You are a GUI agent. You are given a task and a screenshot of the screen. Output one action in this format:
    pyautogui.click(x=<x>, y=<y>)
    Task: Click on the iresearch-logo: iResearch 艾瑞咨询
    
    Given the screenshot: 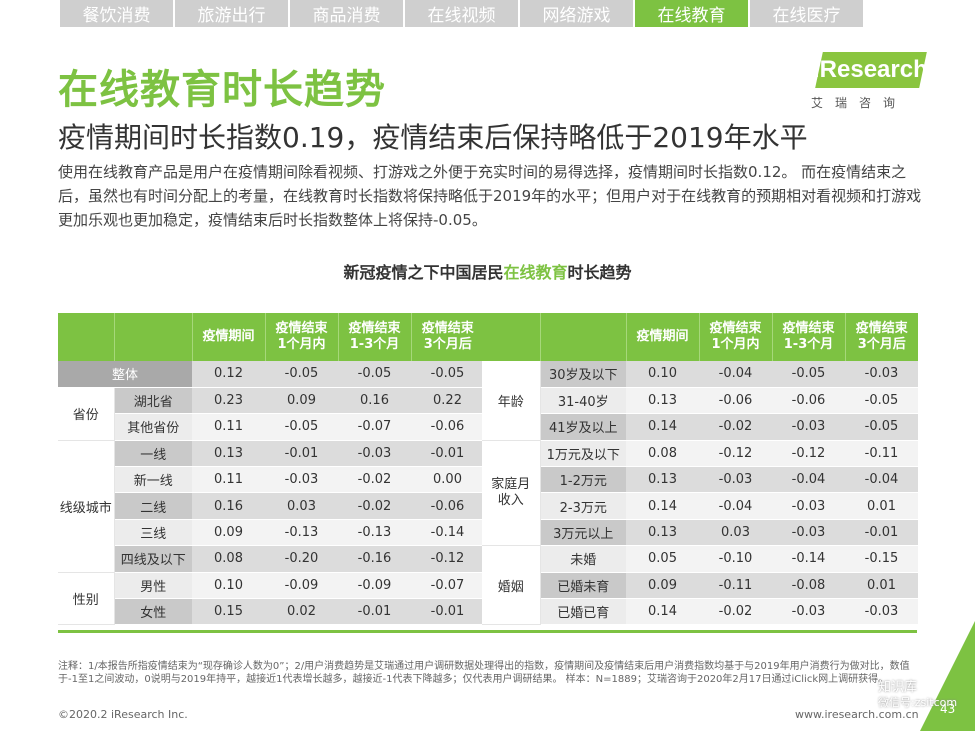 What is the action you would take?
    pyautogui.click(x=866, y=82)
    